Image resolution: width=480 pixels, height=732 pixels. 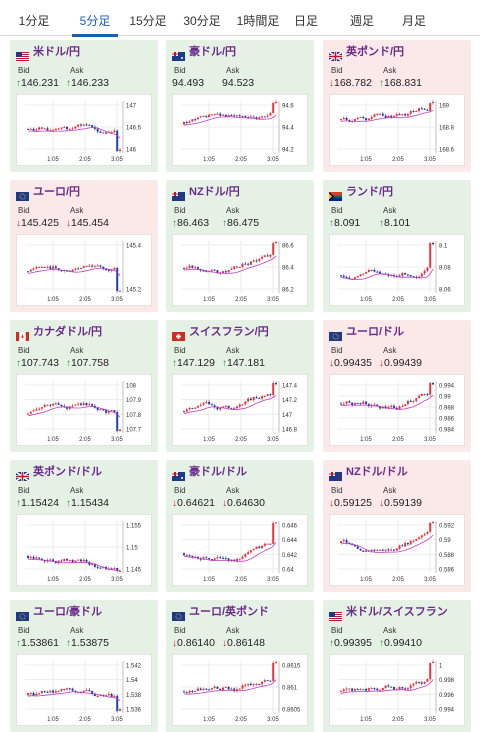 I want to click on currency-pair-link: 豪ドル/円, so click(x=213, y=52).